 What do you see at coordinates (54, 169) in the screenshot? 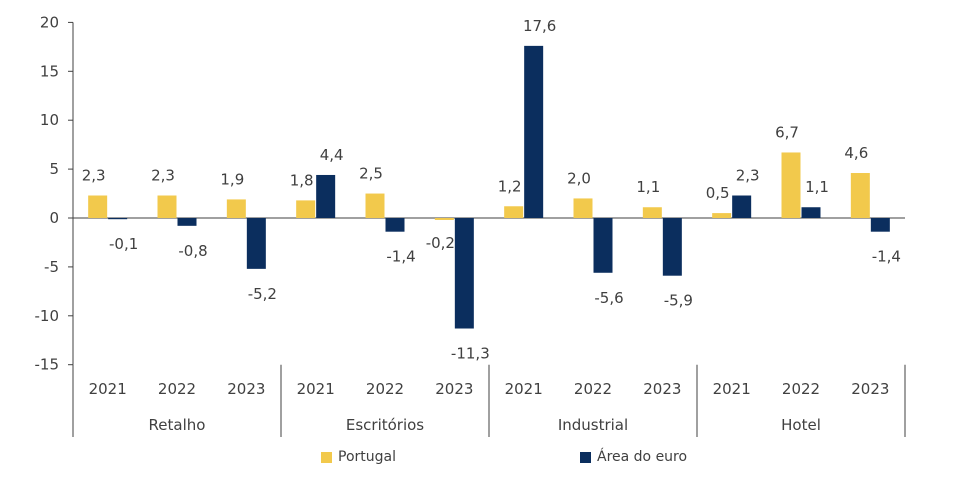
I see `y-tick-label: 5` at bounding box center [54, 169].